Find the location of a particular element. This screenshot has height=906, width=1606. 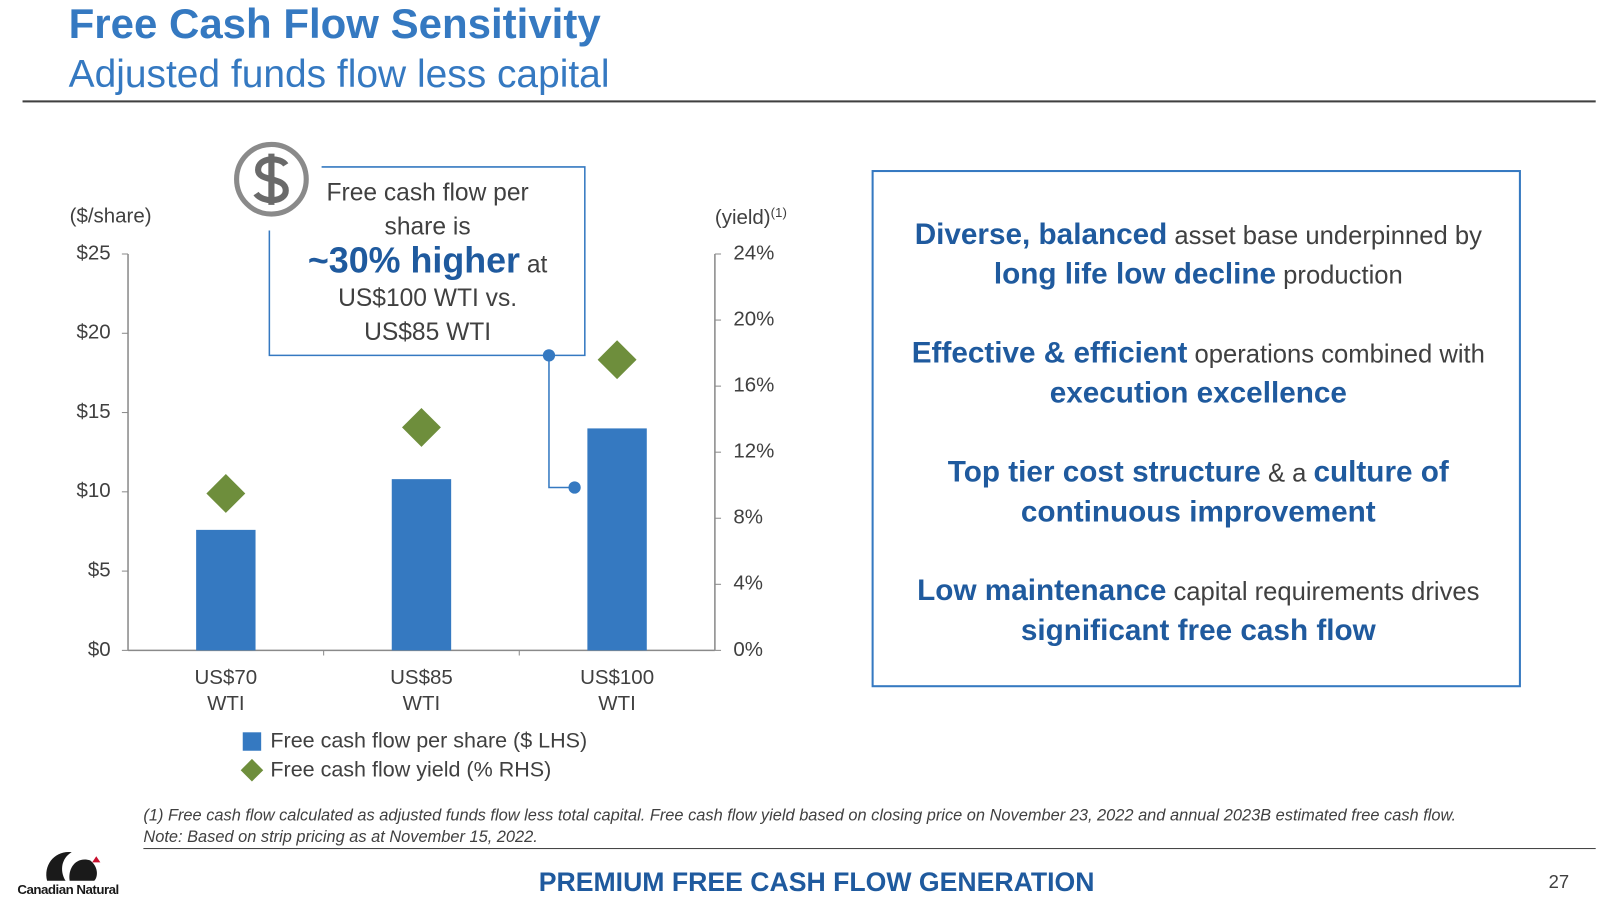

y2-tick-label: 0% is located at coordinates (748, 649).